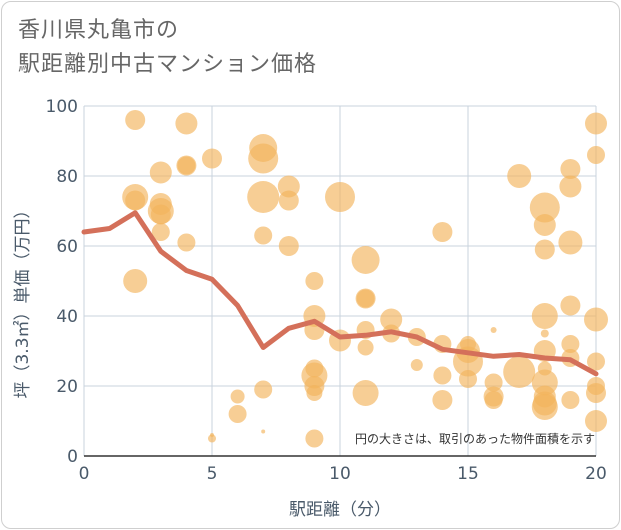  What do you see at coordinates (67, 387) in the screenshot?
I see `y-tick-label: 20` at bounding box center [67, 387].